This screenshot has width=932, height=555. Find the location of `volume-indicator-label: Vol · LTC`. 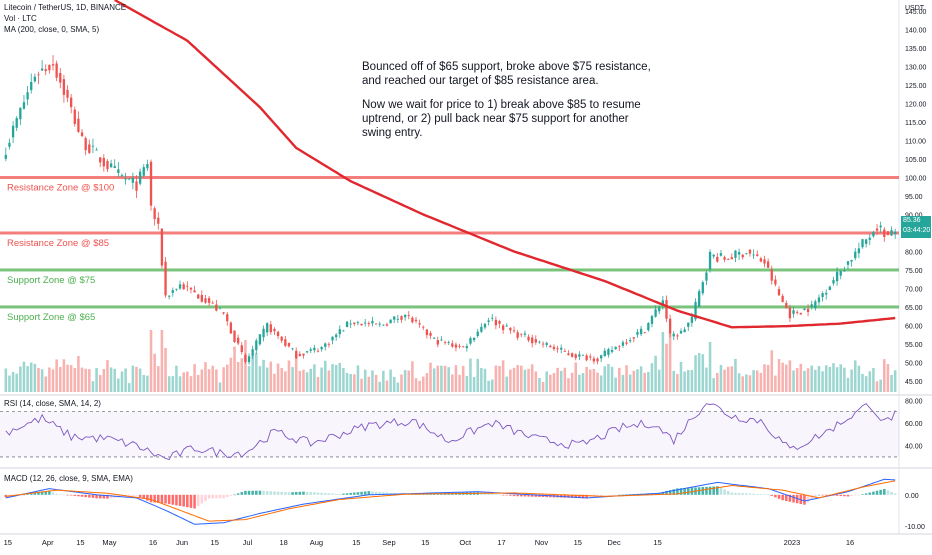

volume-indicator-label: Vol · LTC is located at coordinates (20, 18).